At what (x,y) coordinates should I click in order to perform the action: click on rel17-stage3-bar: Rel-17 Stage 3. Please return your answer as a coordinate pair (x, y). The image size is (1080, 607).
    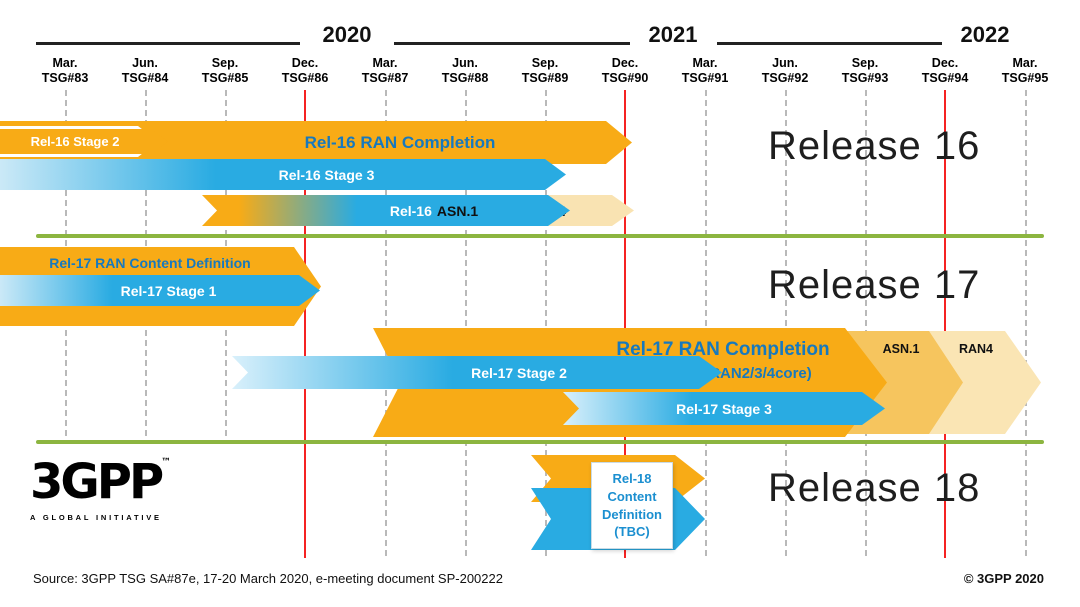
    Looking at the image, I should click on (724, 408).